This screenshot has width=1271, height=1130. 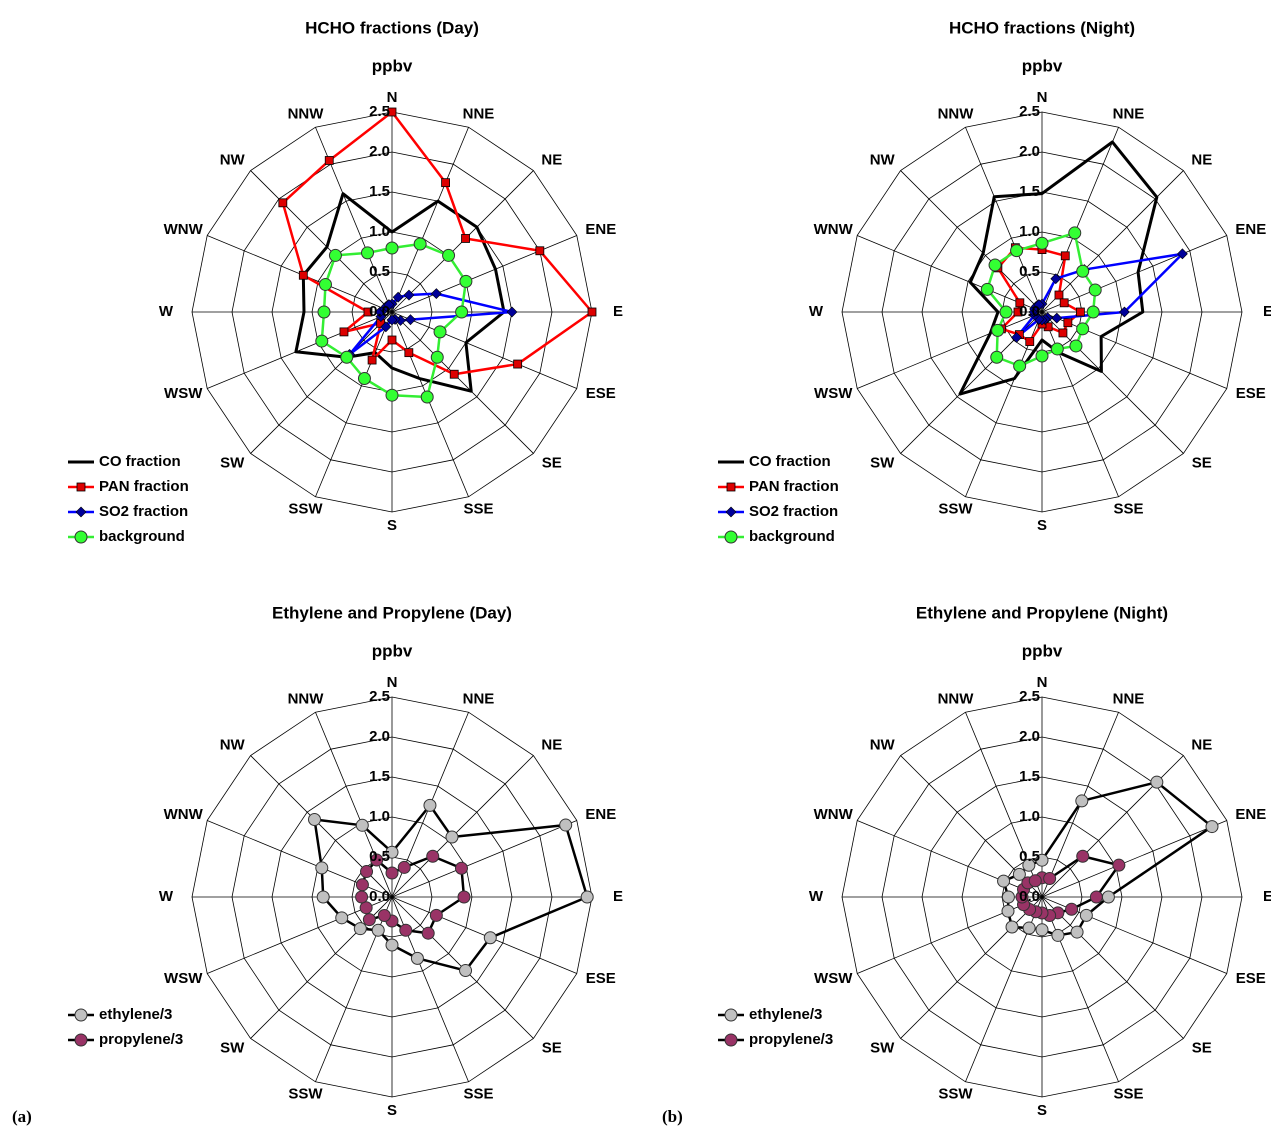 I want to click on panel-label: (b), so click(x=672, y=1116).